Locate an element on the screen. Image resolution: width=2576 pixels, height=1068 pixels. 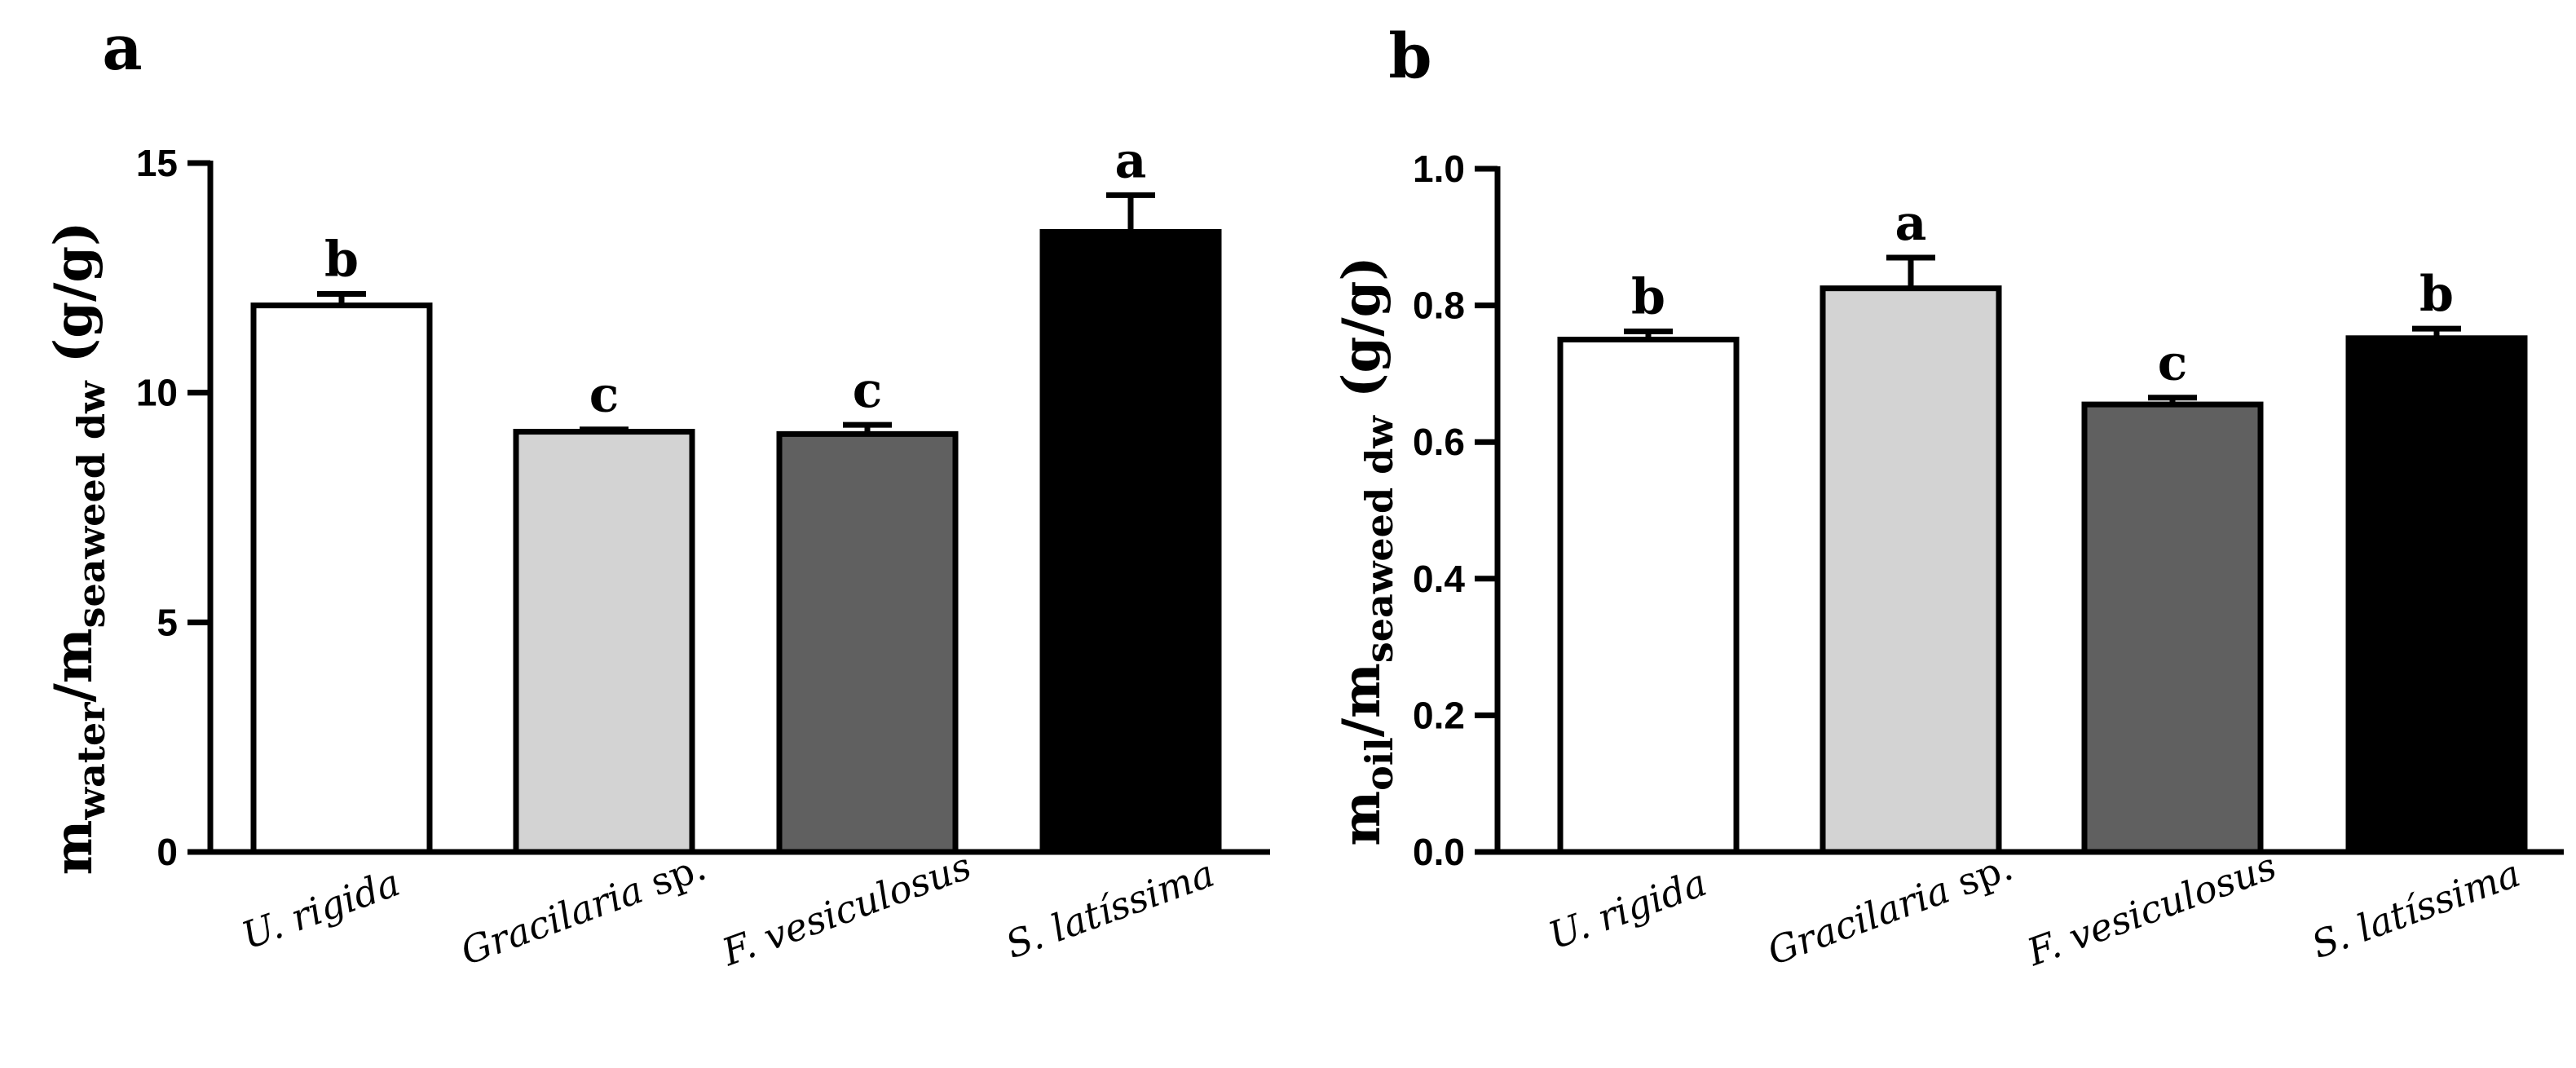
y-tick-label: 15 is located at coordinates (157, 163).